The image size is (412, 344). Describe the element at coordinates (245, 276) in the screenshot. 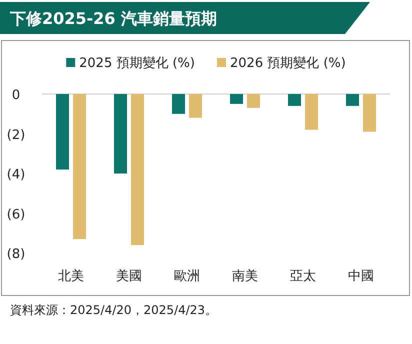

I see `x-tick-label: 南美` at that location.